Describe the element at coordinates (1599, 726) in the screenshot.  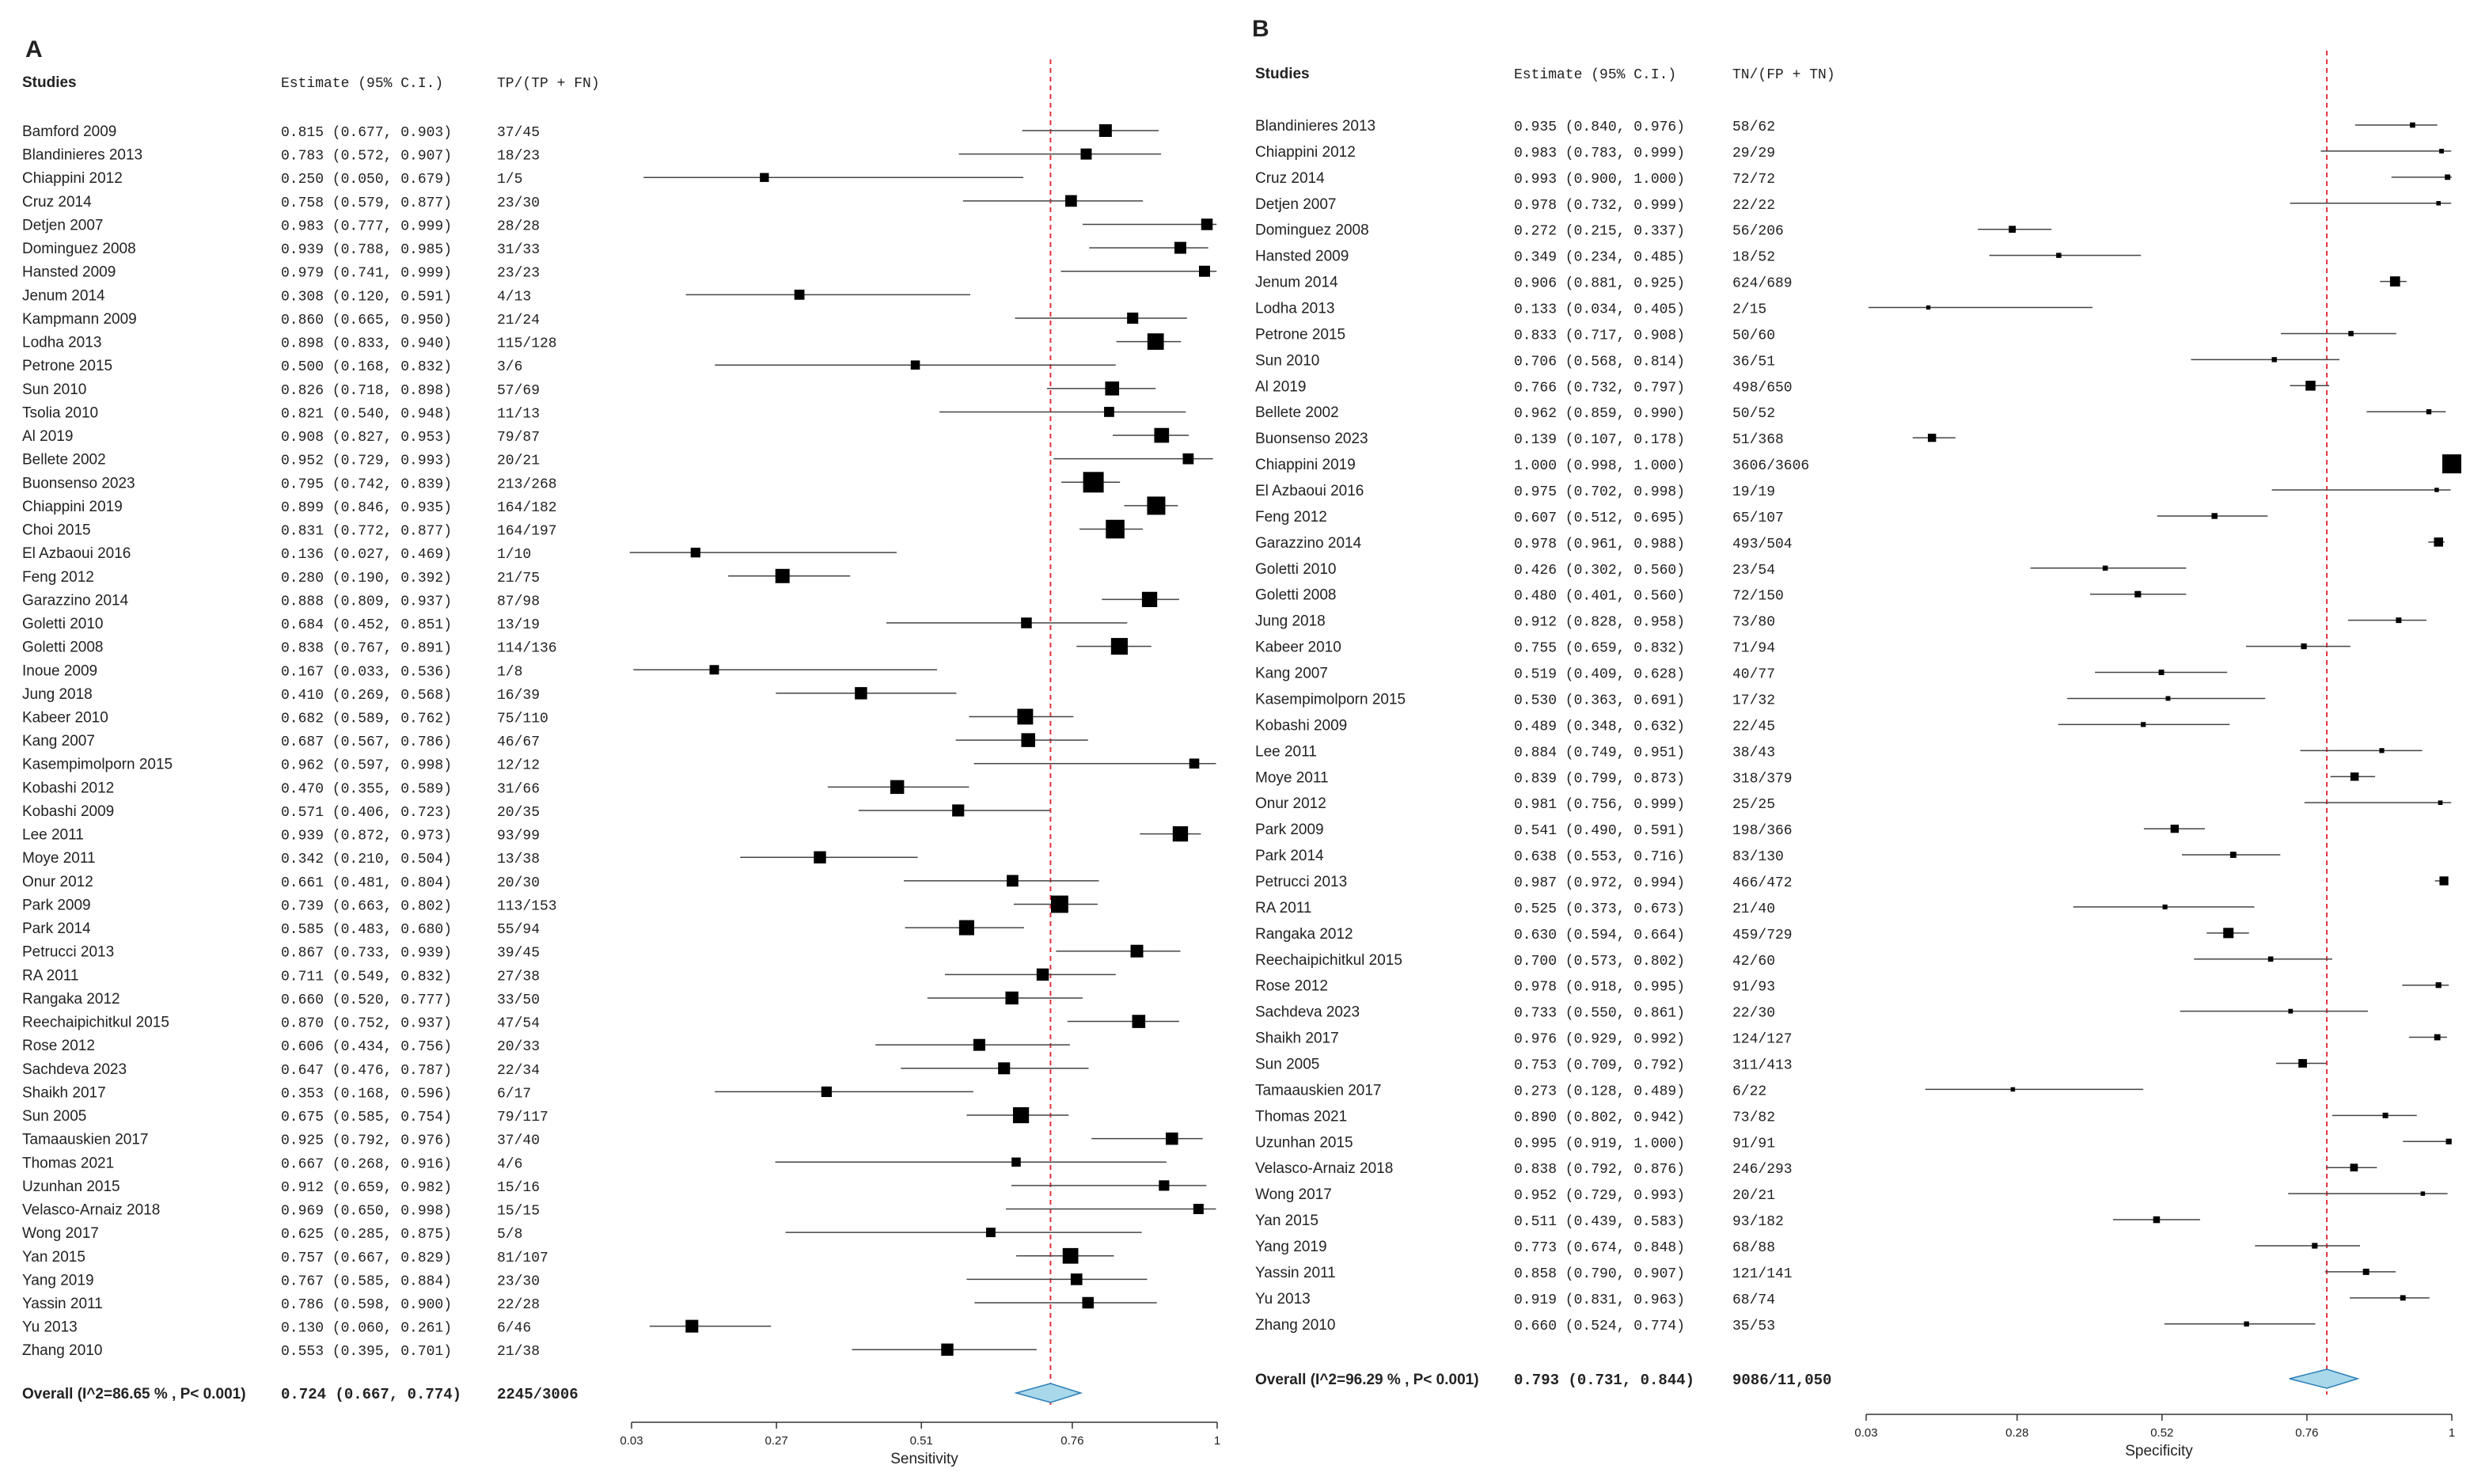
I see `study-estimate-ci: 0.489 (0.348, 0.632)` at that location.